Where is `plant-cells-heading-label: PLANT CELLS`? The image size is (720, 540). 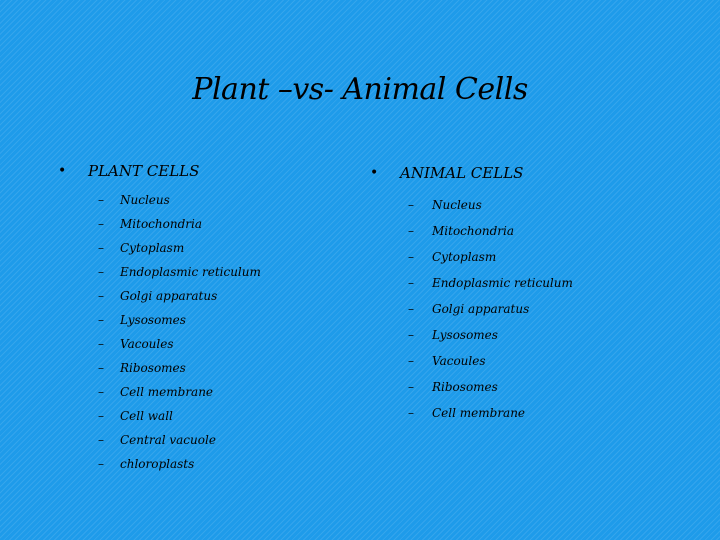
plant-cells-heading-label: PLANT CELLS is located at coordinates (144, 171).